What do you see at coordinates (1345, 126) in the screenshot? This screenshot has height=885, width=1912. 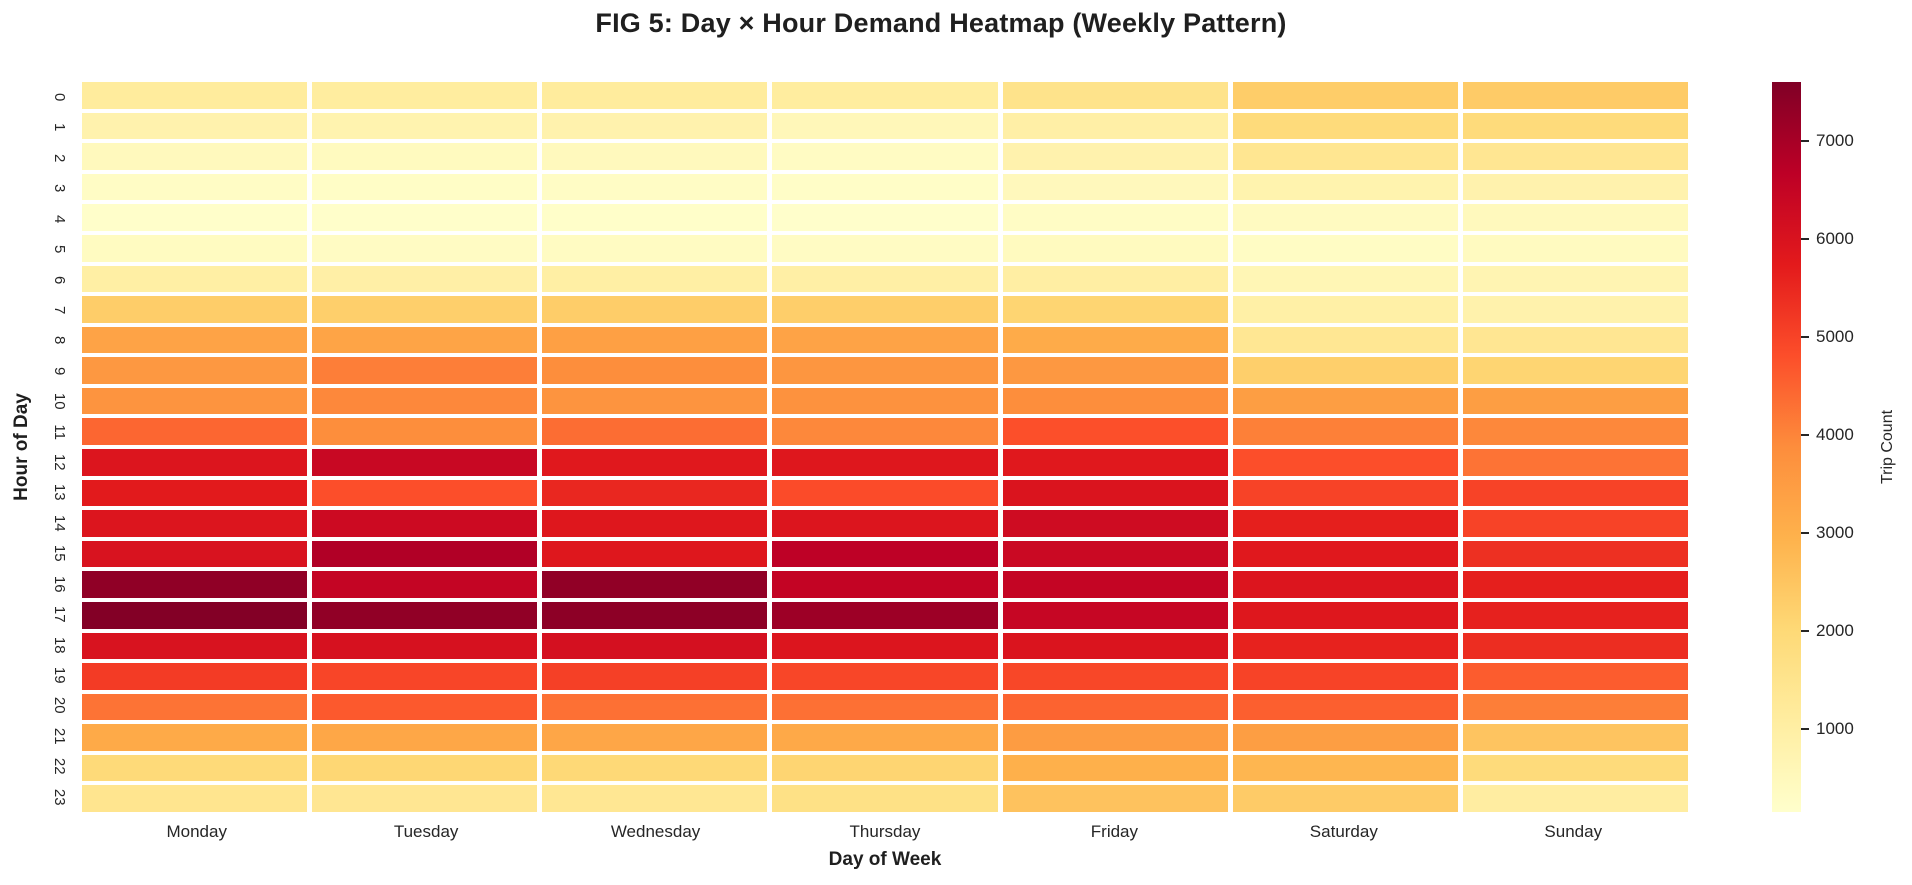 I see `heatmap-cell-saturday-h1` at bounding box center [1345, 126].